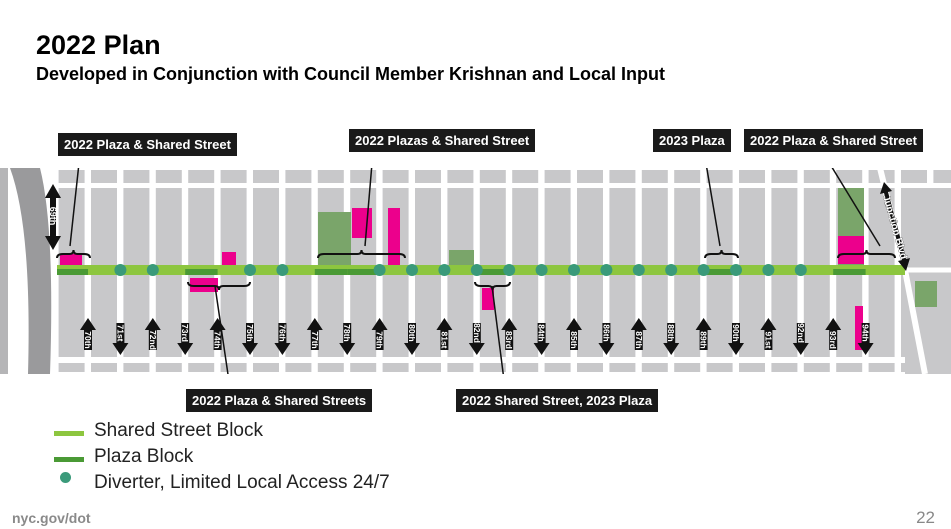 The image size is (951, 529). What do you see at coordinates (178, 430) in the screenshot?
I see `legend-label: Shared Street Block` at bounding box center [178, 430].